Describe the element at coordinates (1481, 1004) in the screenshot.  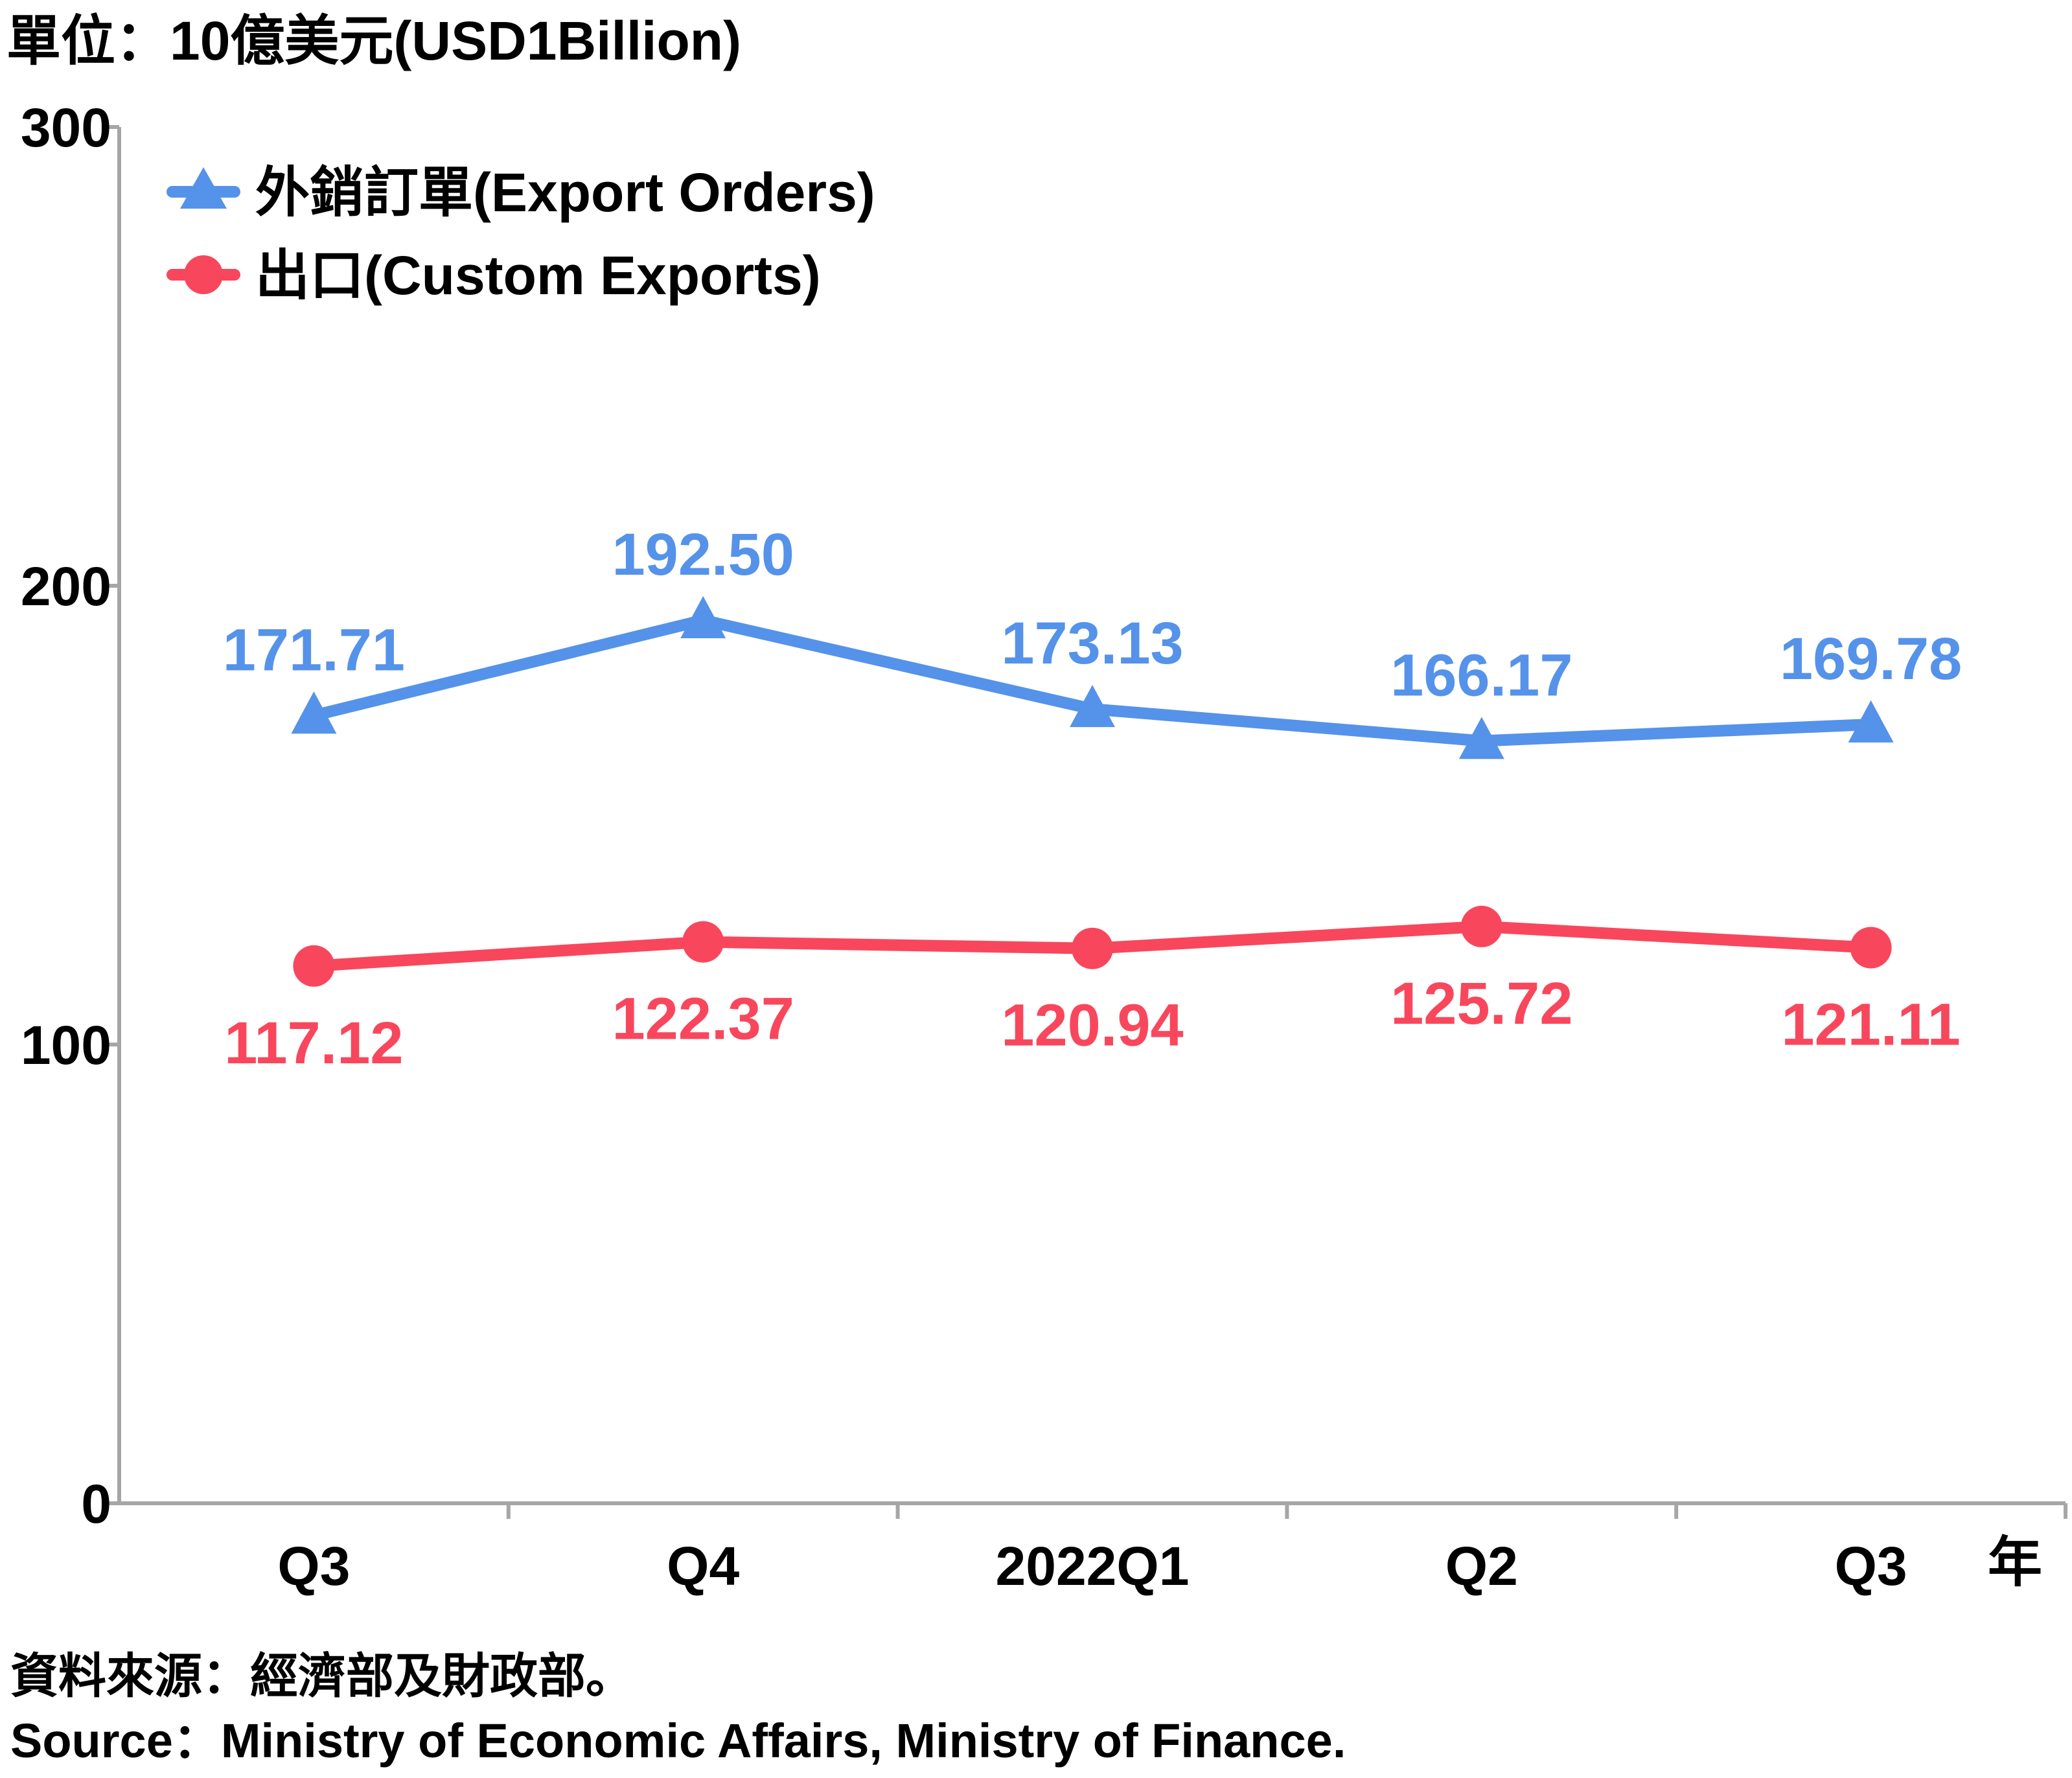
I see `data-label: 125.72` at that location.